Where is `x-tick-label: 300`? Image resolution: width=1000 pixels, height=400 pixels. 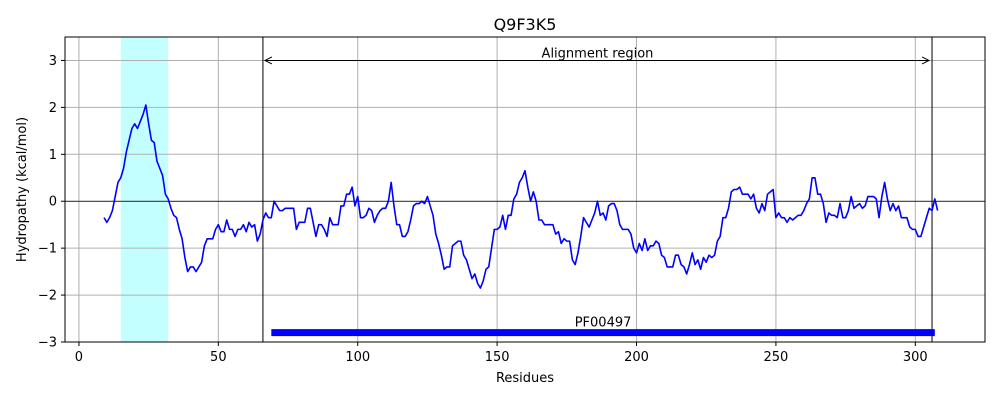 x-tick-label: 300 is located at coordinates (915, 357).